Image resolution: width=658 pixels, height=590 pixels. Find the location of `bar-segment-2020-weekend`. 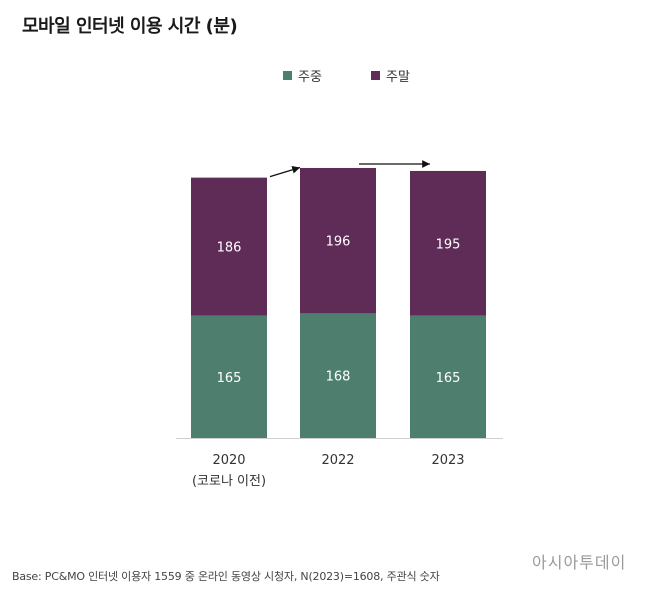

bar-segment-2020-weekend is located at coordinates (229, 246).